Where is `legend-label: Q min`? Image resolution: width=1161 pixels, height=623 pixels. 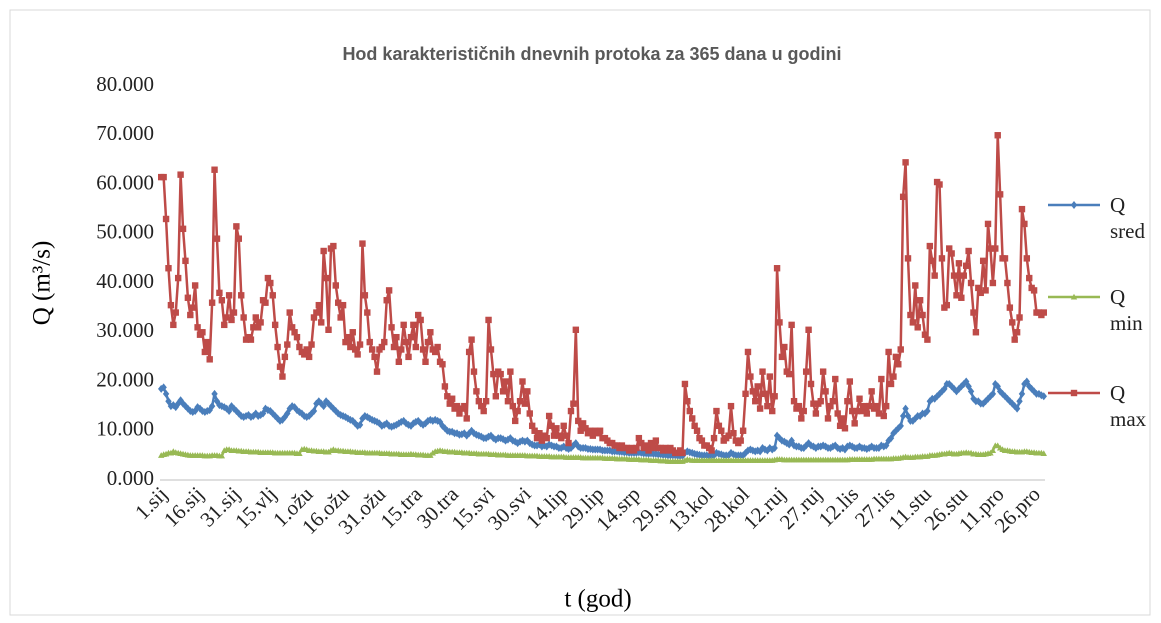
legend-label: Q min is located at coordinates (1126, 310).